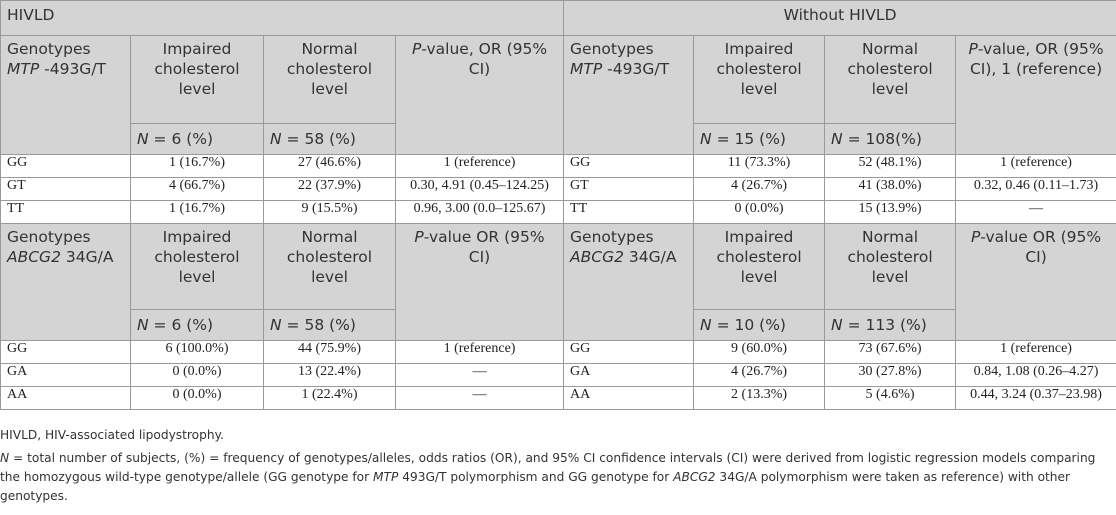  I want to click on mtp-normal-header-right: Normal cholesterol level, so click(890, 79).